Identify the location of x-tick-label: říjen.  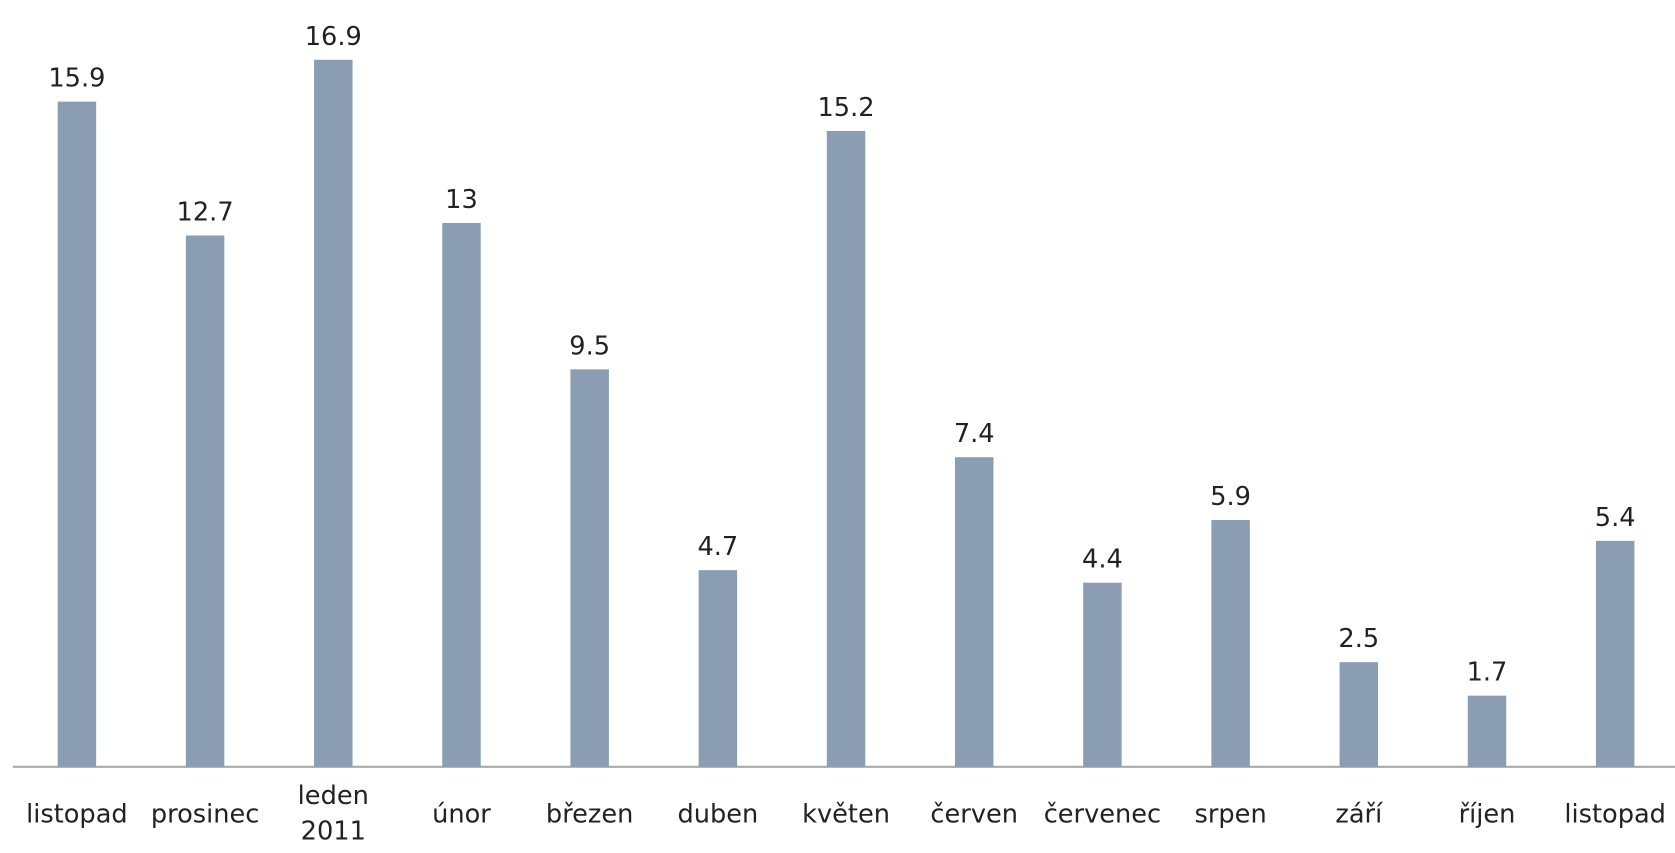
(1487, 814).